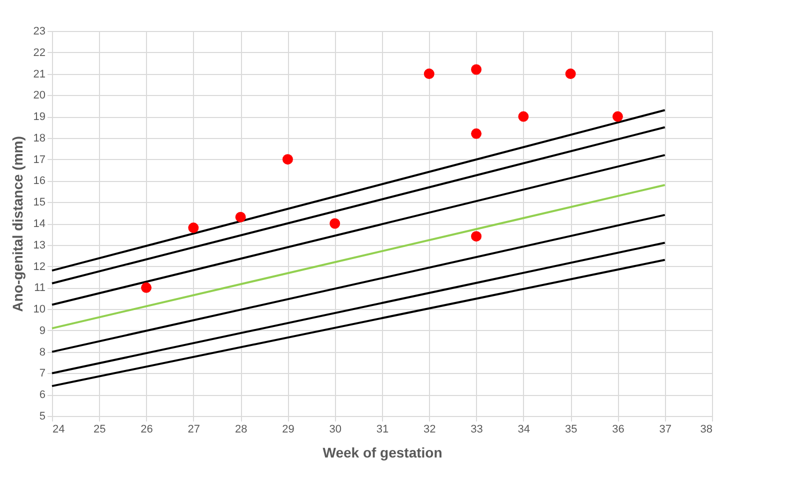 The image size is (791, 482). I want to click on x-tick-label: 35, so click(571, 430).